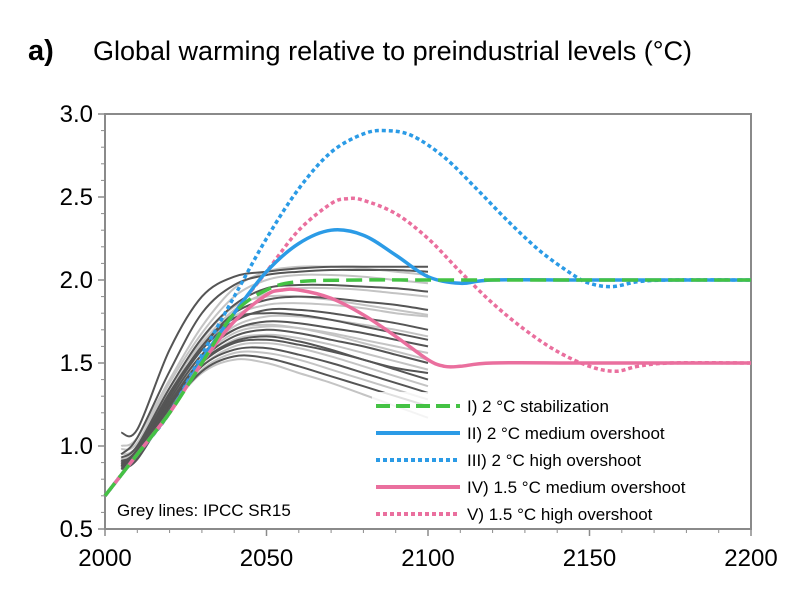 Image resolution: width=800 pixels, height=599 pixels. I want to click on legend-label-5: V) 1.5 °C high overshoot, so click(560, 514).